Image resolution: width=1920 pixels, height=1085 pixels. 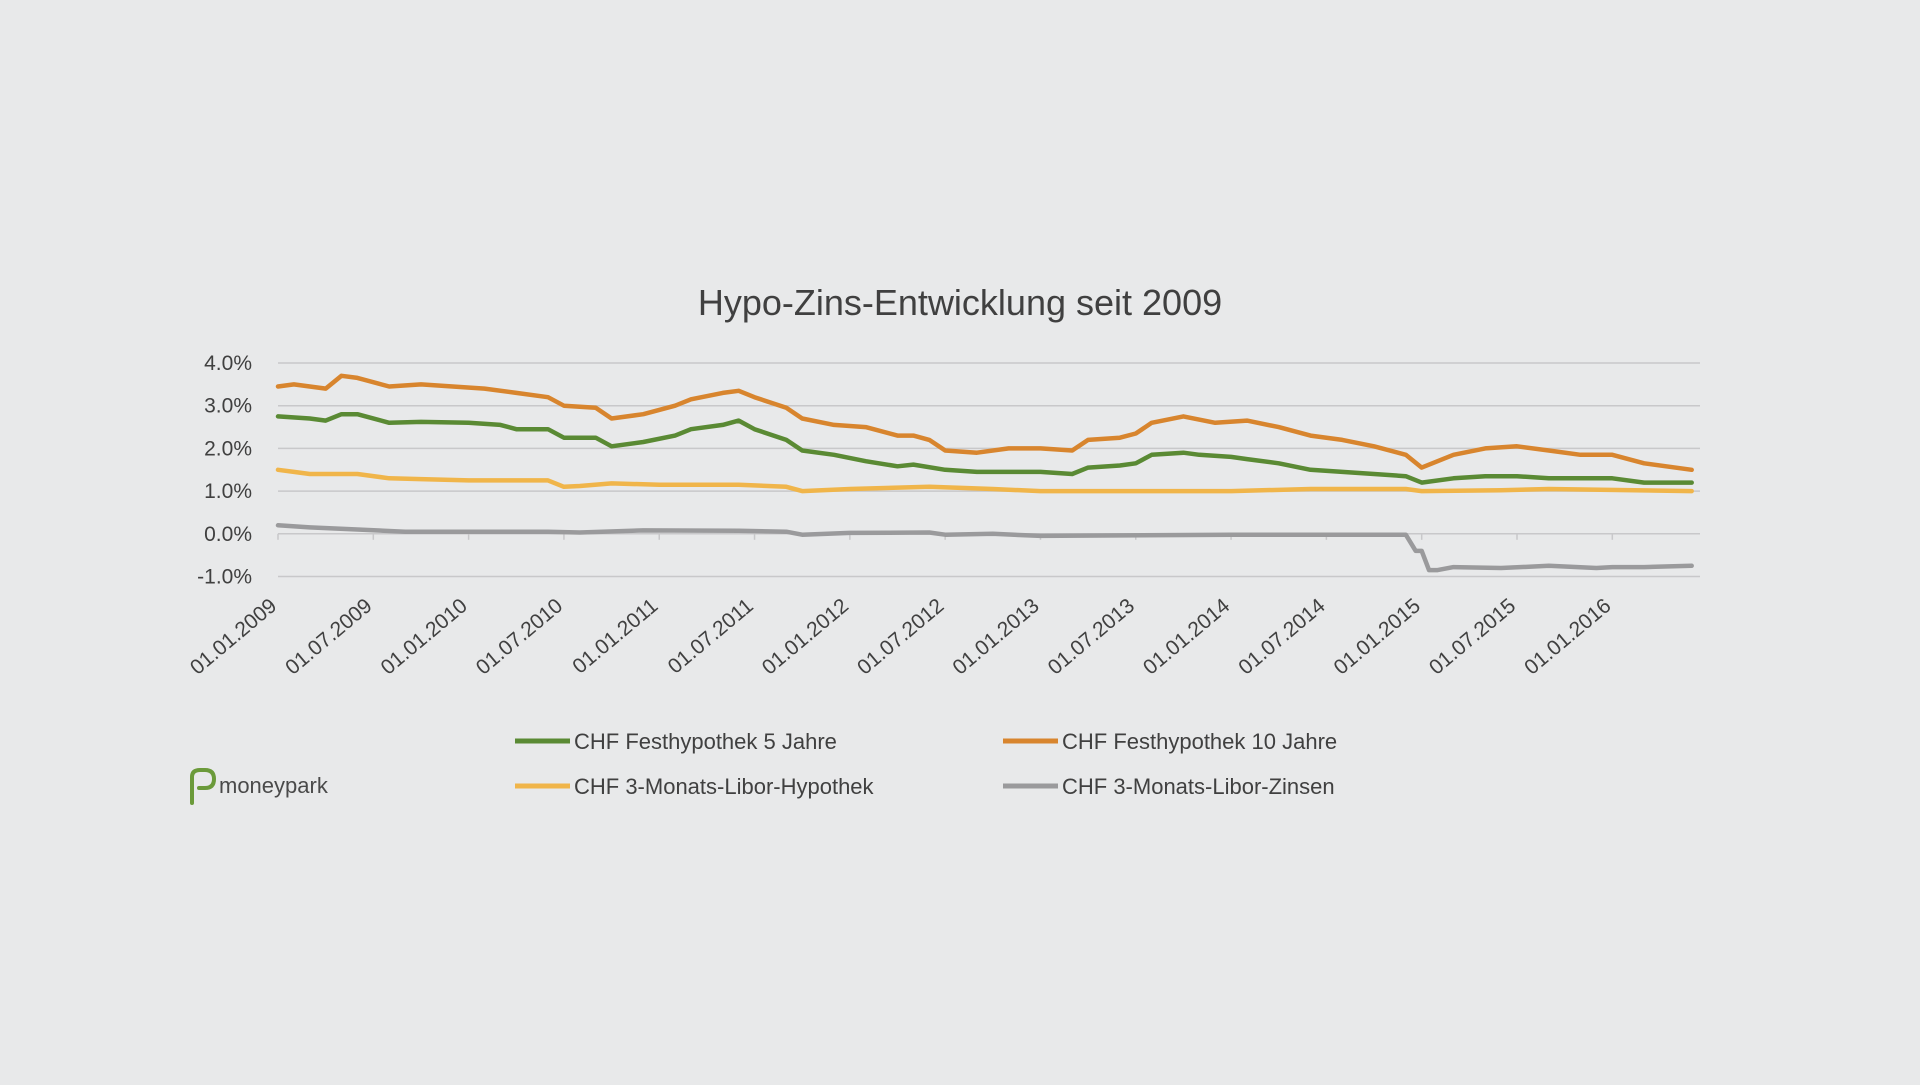 What do you see at coordinates (995, 636) in the screenshot?
I see `x-tick-label: 01.01.2013` at bounding box center [995, 636].